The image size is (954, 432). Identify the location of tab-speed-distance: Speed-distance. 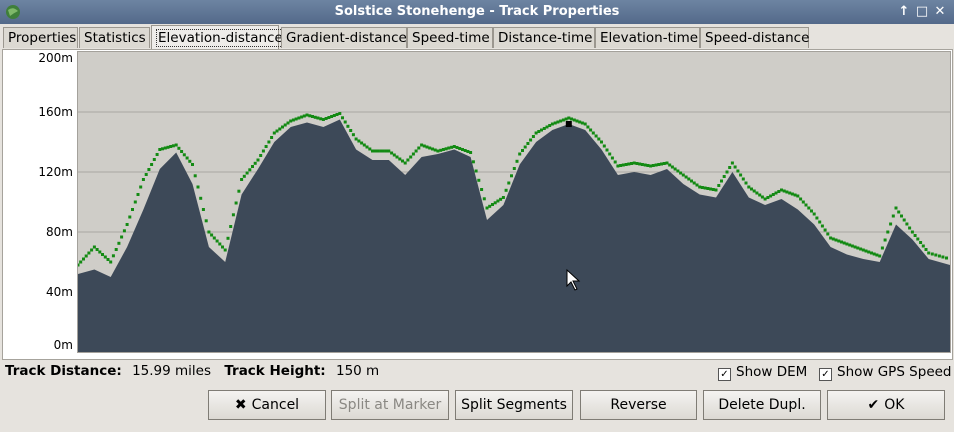
(754, 37).